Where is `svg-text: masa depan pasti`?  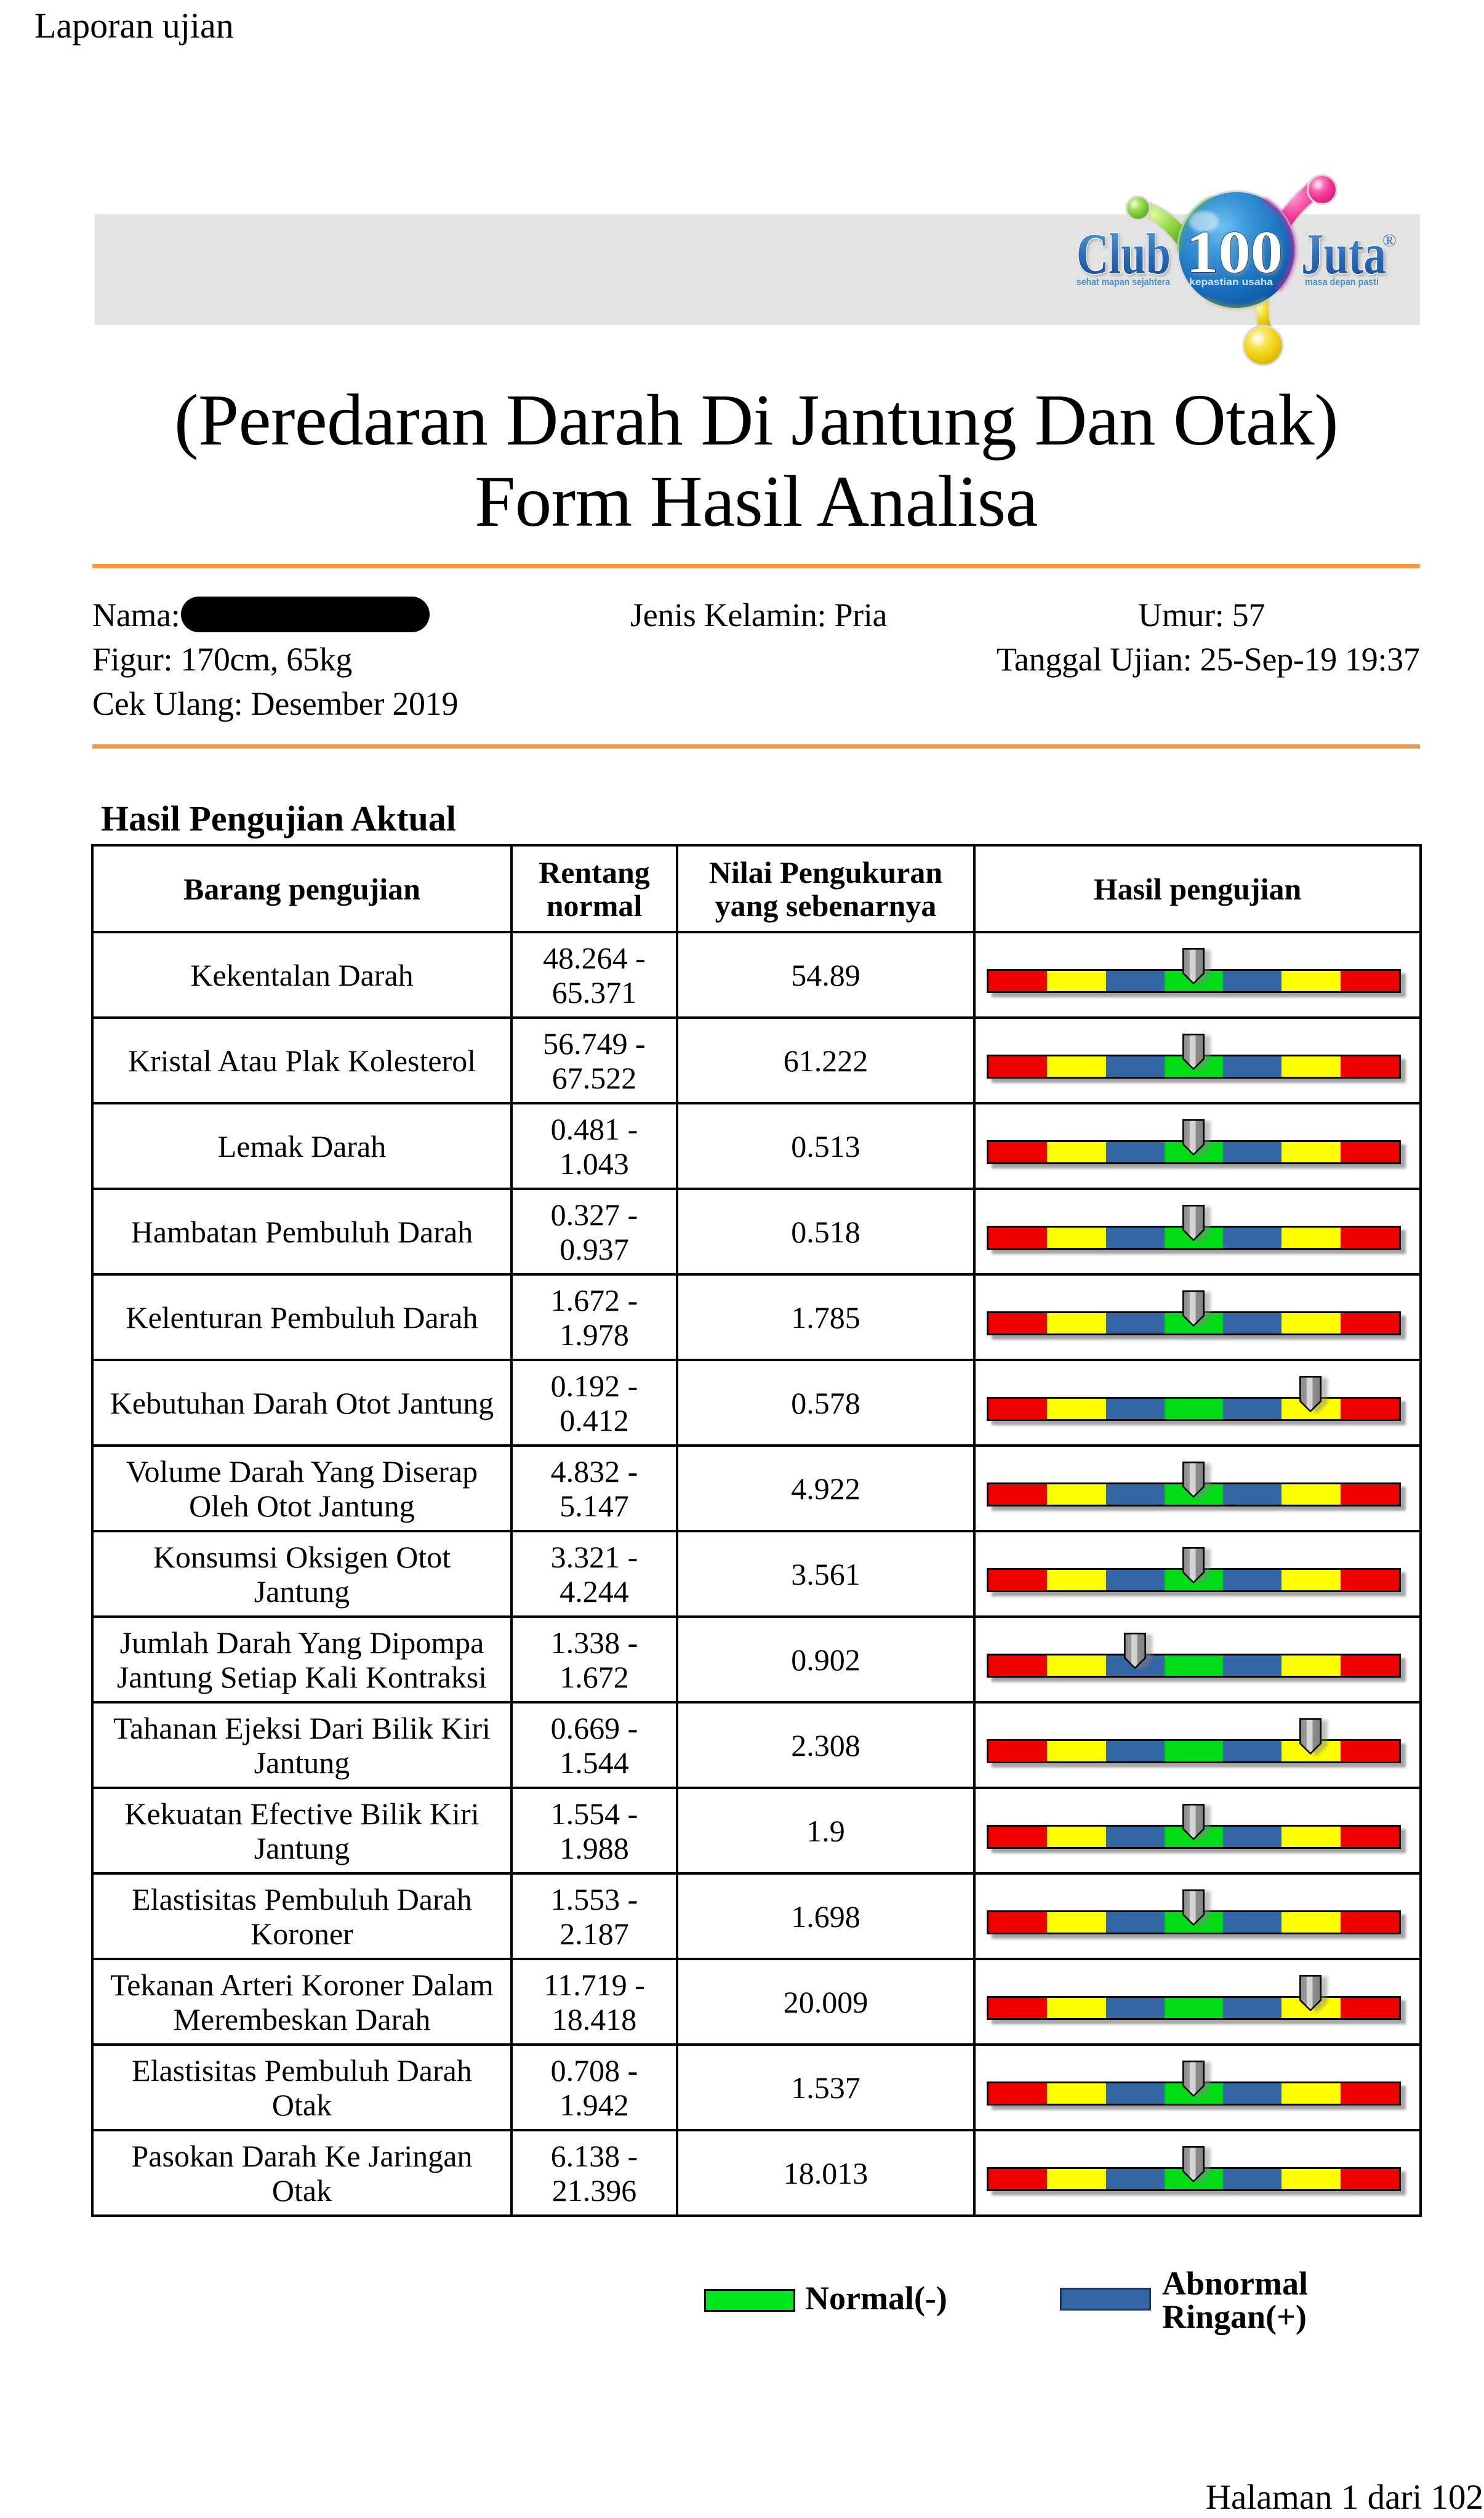
svg-text: masa depan pasti is located at coordinates (1342, 282).